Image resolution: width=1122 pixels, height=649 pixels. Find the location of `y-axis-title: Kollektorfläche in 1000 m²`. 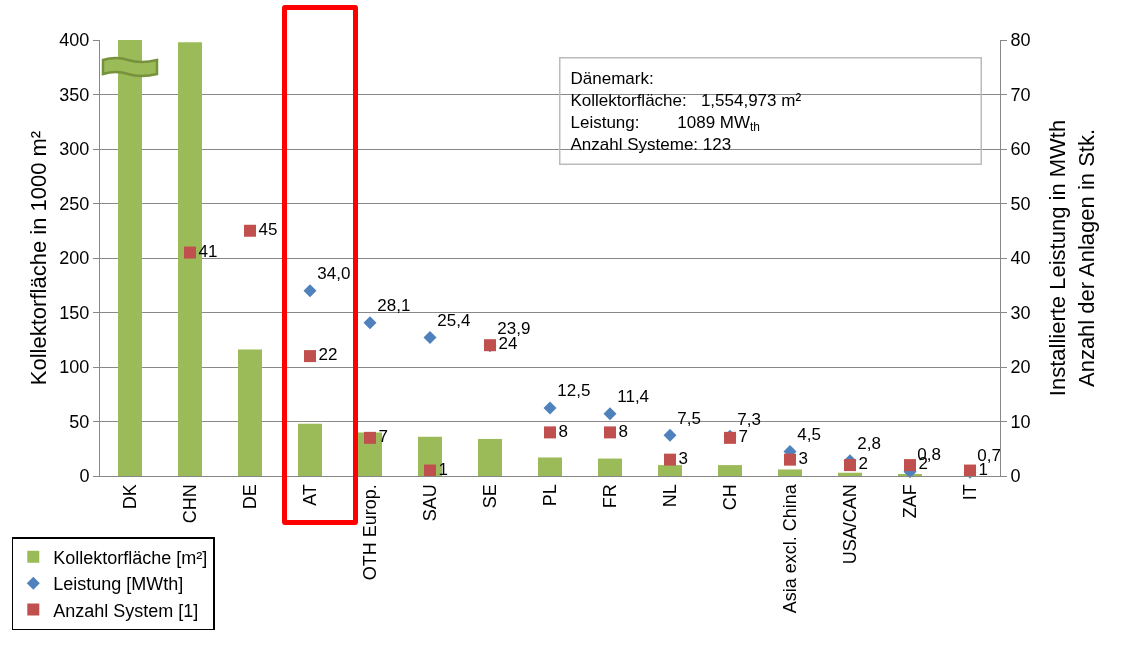

y-axis-title: Kollektorfläche in 1000 m² is located at coordinates (38, 258).